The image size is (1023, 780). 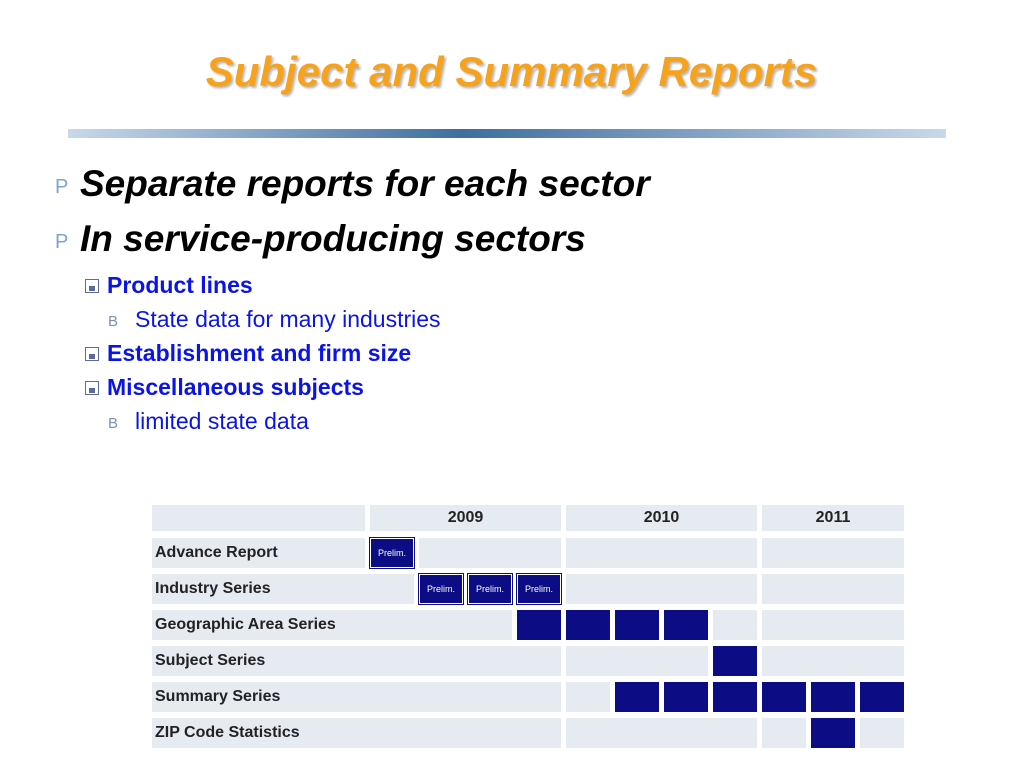 What do you see at coordinates (288, 319) in the screenshot?
I see `sub-sub-text: State data for many industries` at bounding box center [288, 319].